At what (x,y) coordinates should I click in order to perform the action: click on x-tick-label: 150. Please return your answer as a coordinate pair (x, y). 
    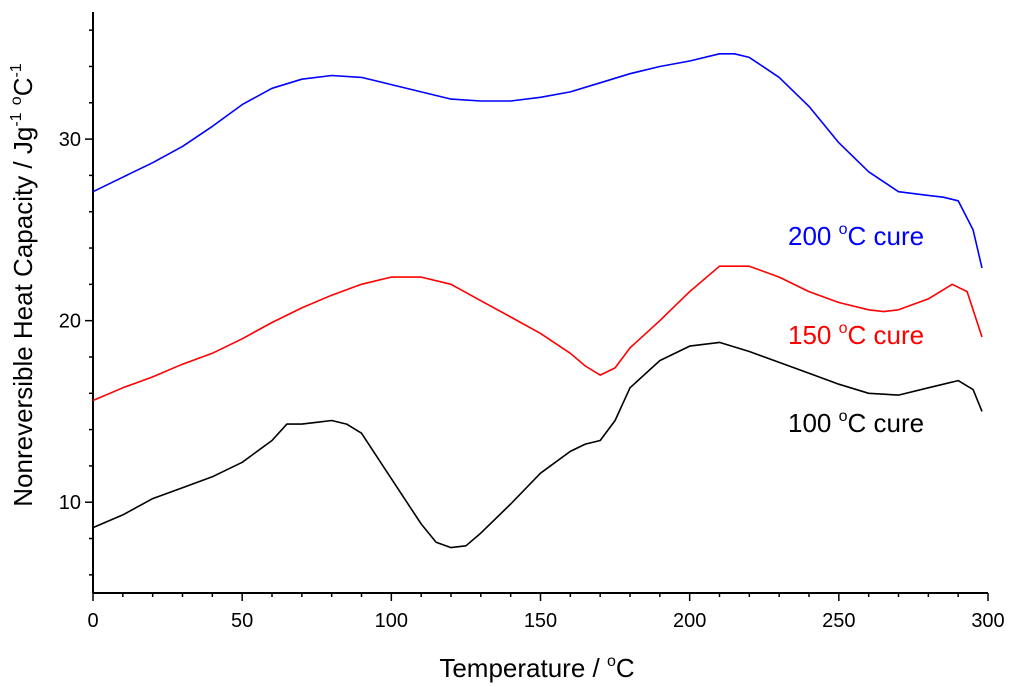
    Looking at the image, I should click on (540, 621).